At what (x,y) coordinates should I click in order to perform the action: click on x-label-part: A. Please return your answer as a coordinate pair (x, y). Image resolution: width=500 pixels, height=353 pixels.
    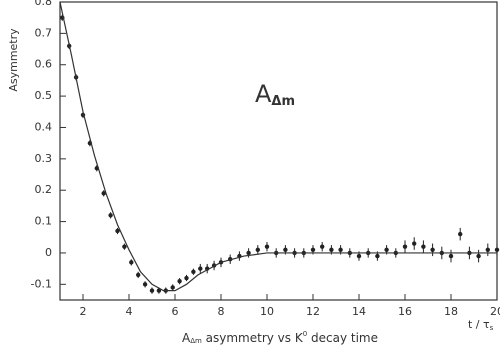
    Looking at the image, I should click on (186, 338).